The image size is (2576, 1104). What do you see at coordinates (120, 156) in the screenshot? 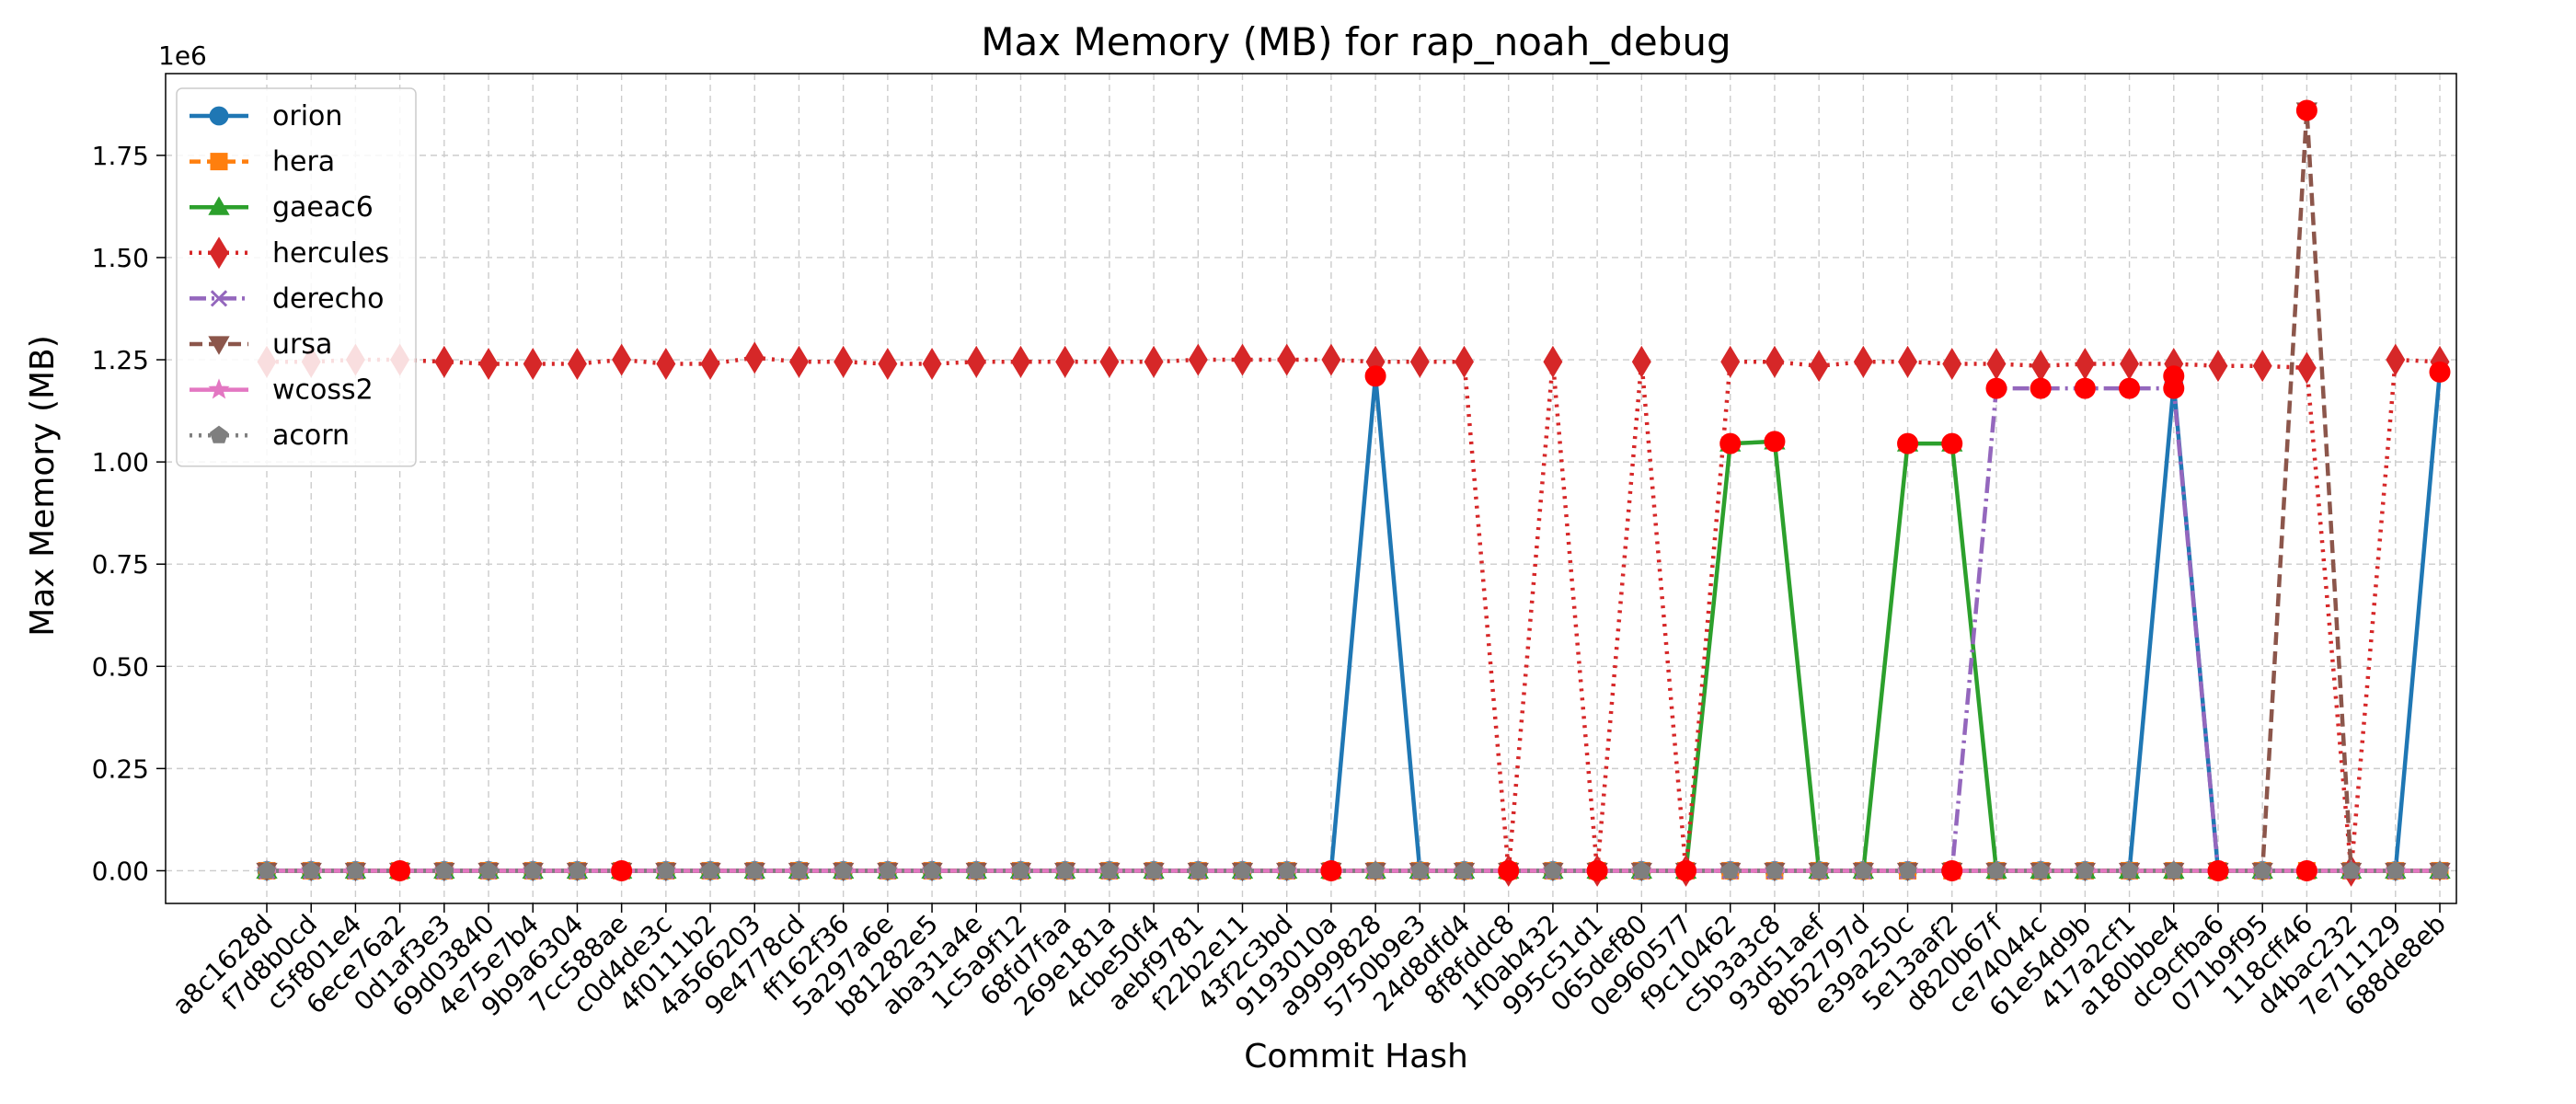
I see `y-tick-label: 1.75` at bounding box center [120, 156].